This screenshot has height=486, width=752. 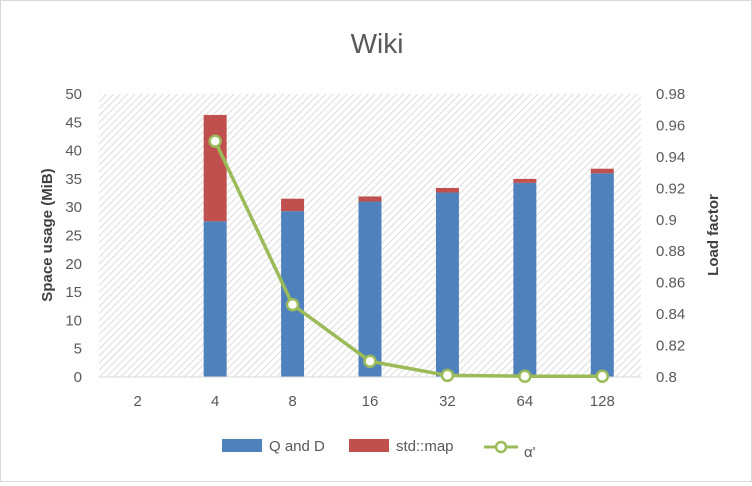 What do you see at coordinates (713, 235) in the screenshot?
I see `right-axis-title: Load factor` at bounding box center [713, 235].